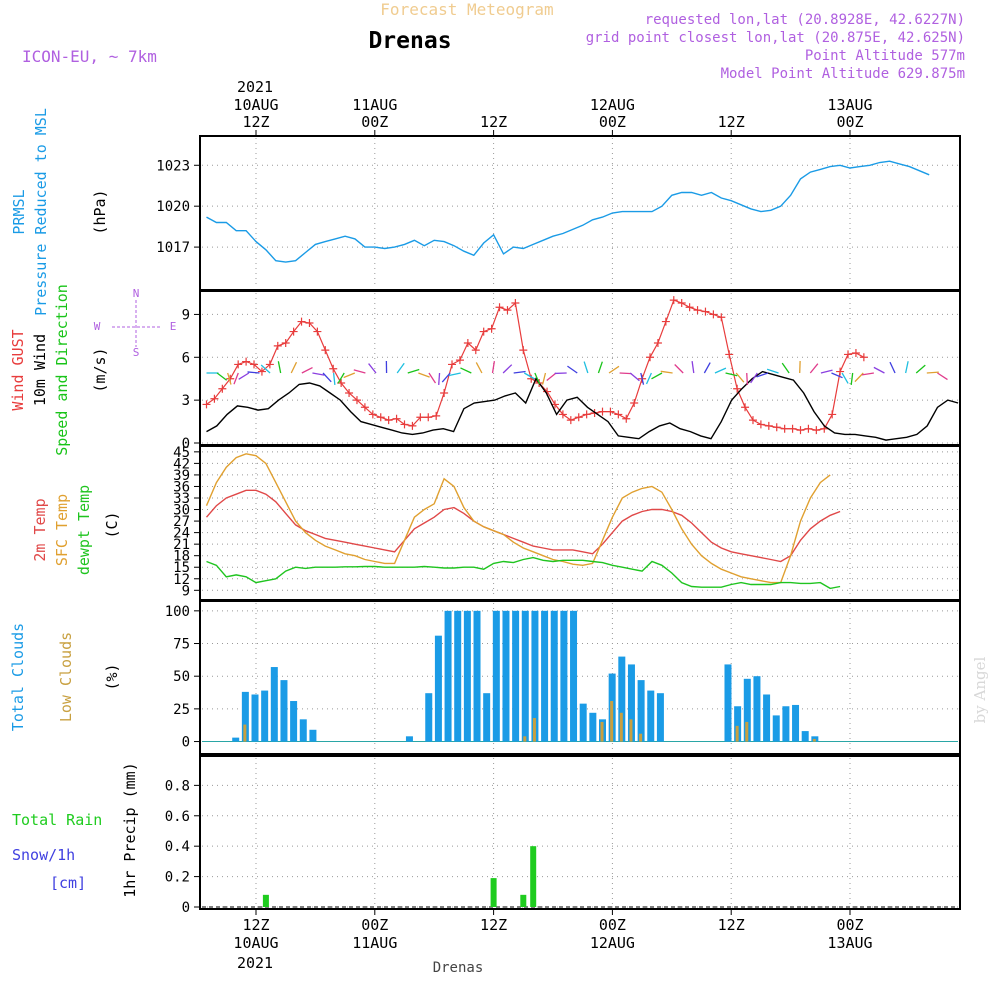  I want to click on y-tick-label: 100, so click(177, 612).